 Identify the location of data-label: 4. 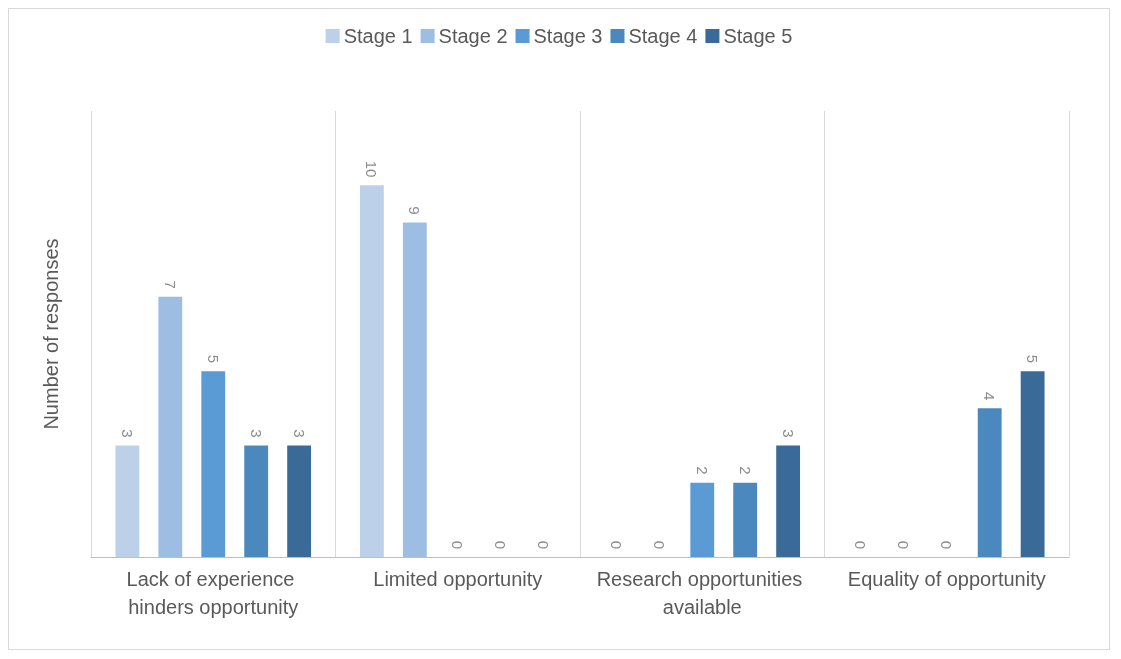
(990, 396).